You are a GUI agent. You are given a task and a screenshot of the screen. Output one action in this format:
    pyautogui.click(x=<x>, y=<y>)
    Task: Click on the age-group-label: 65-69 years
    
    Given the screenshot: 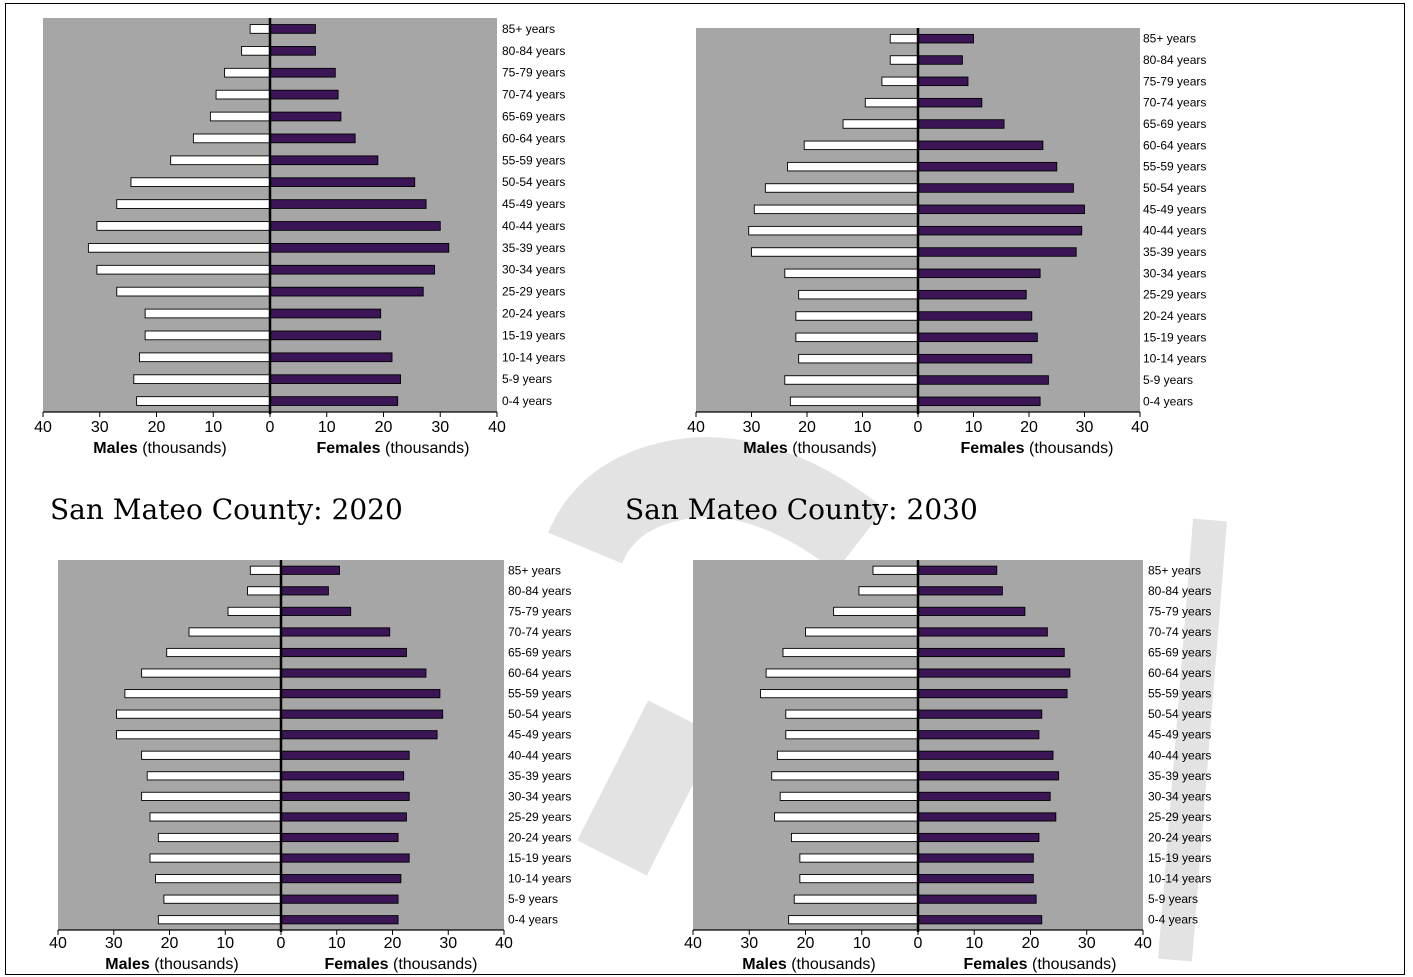 What is the action you would take?
    pyautogui.click(x=539, y=653)
    